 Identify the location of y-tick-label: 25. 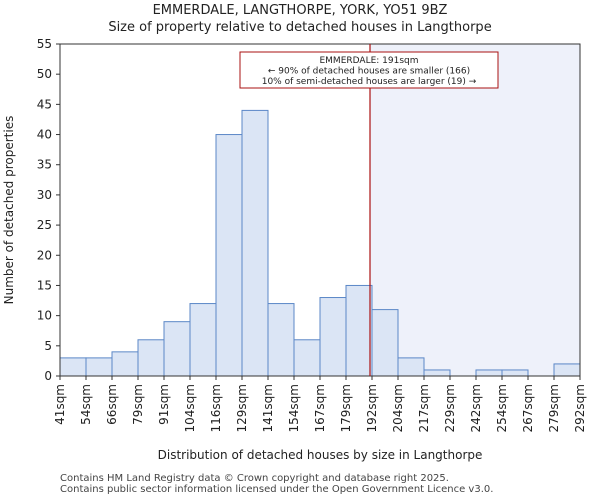
(44, 225).